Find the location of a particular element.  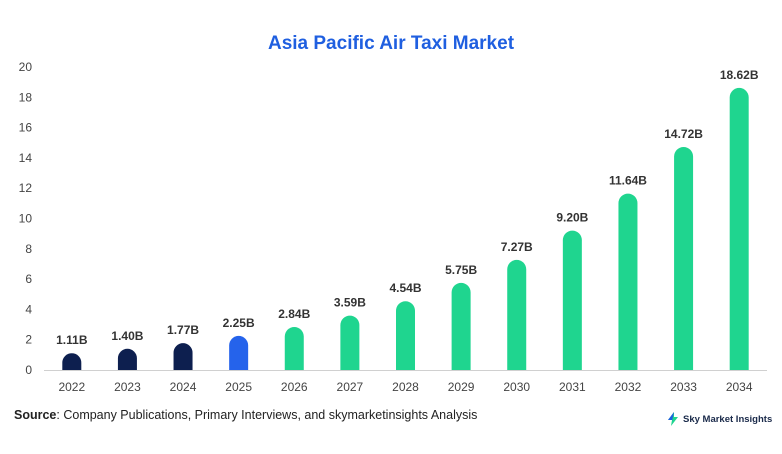

bar-2025 is located at coordinates (239, 352).